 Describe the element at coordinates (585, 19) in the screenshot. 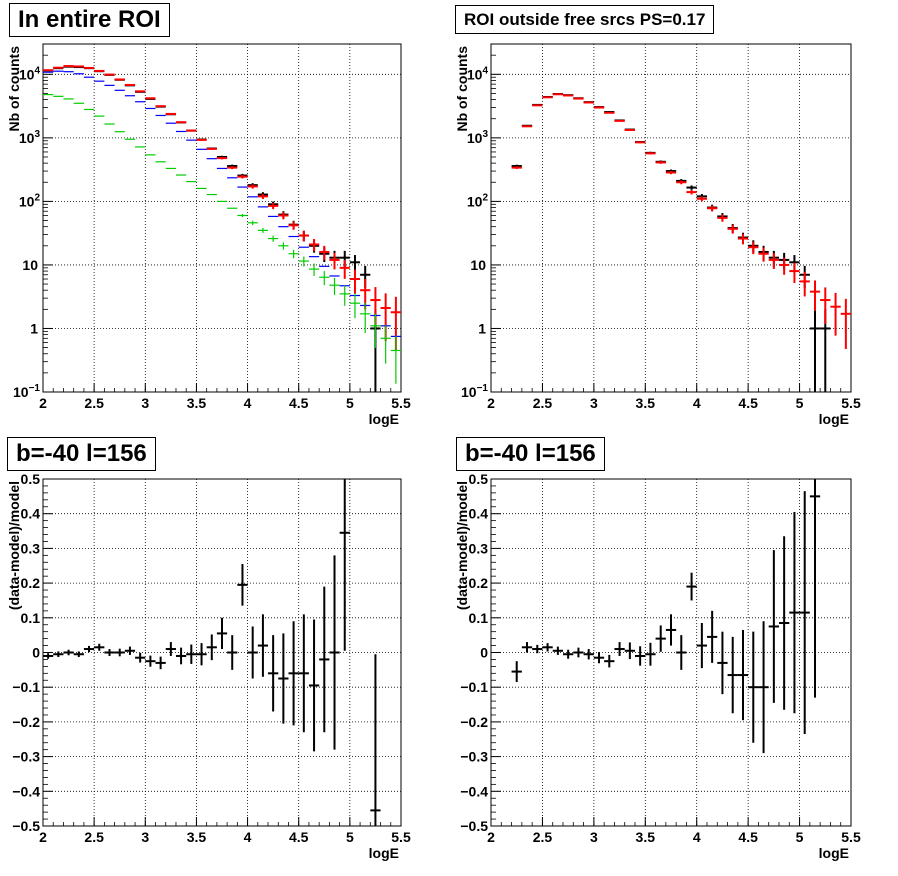

I see `panel-title-roi-outside: ROI outside free srcs PS=0.17` at that location.